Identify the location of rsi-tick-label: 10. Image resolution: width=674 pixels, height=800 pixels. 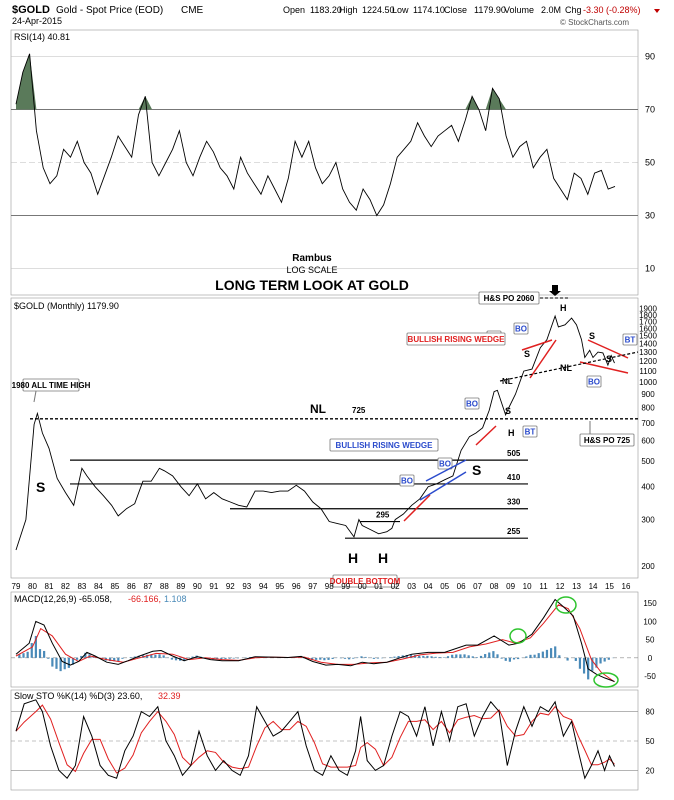
(650, 269).